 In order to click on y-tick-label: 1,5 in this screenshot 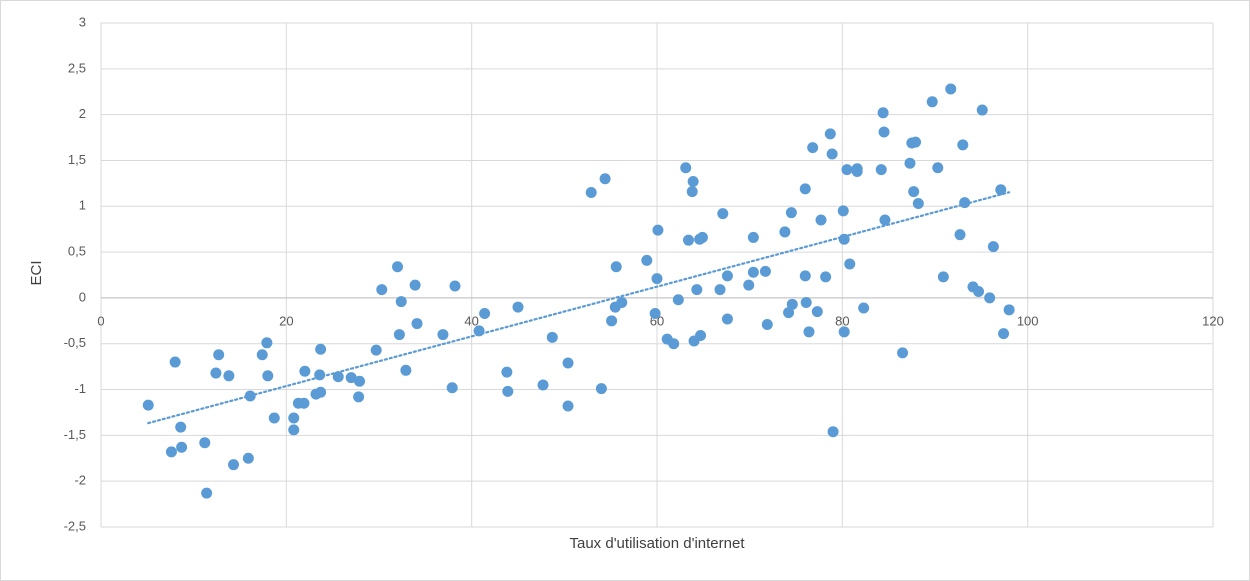, I will do `click(77, 159)`.